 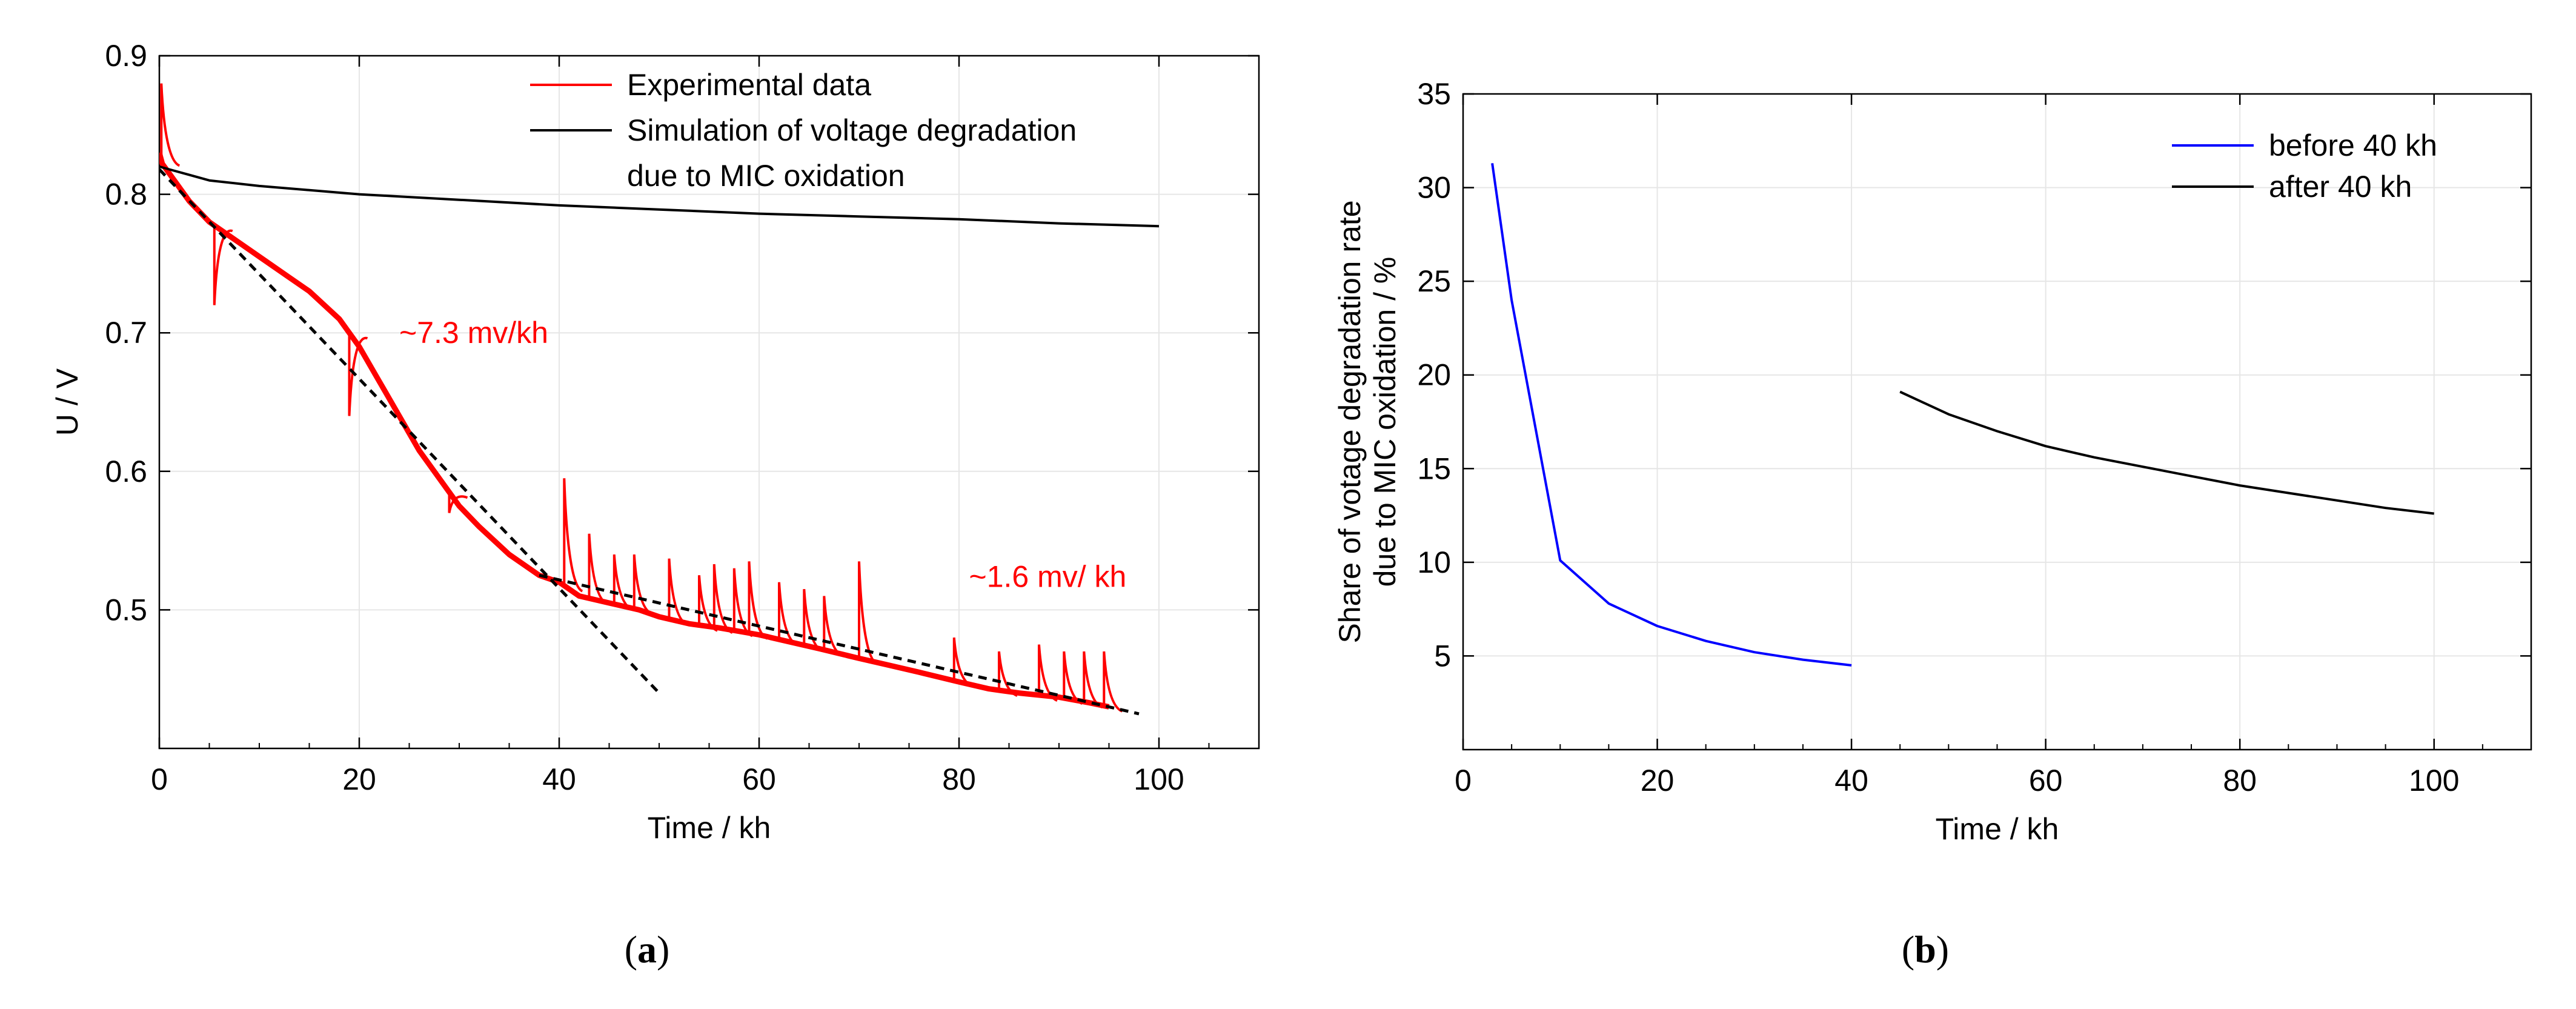 What do you see at coordinates (659, 196) in the screenshot?
I see `series-line-simulation-of-voltage-degradation-due-to-mic-oxidation` at bounding box center [659, 196].